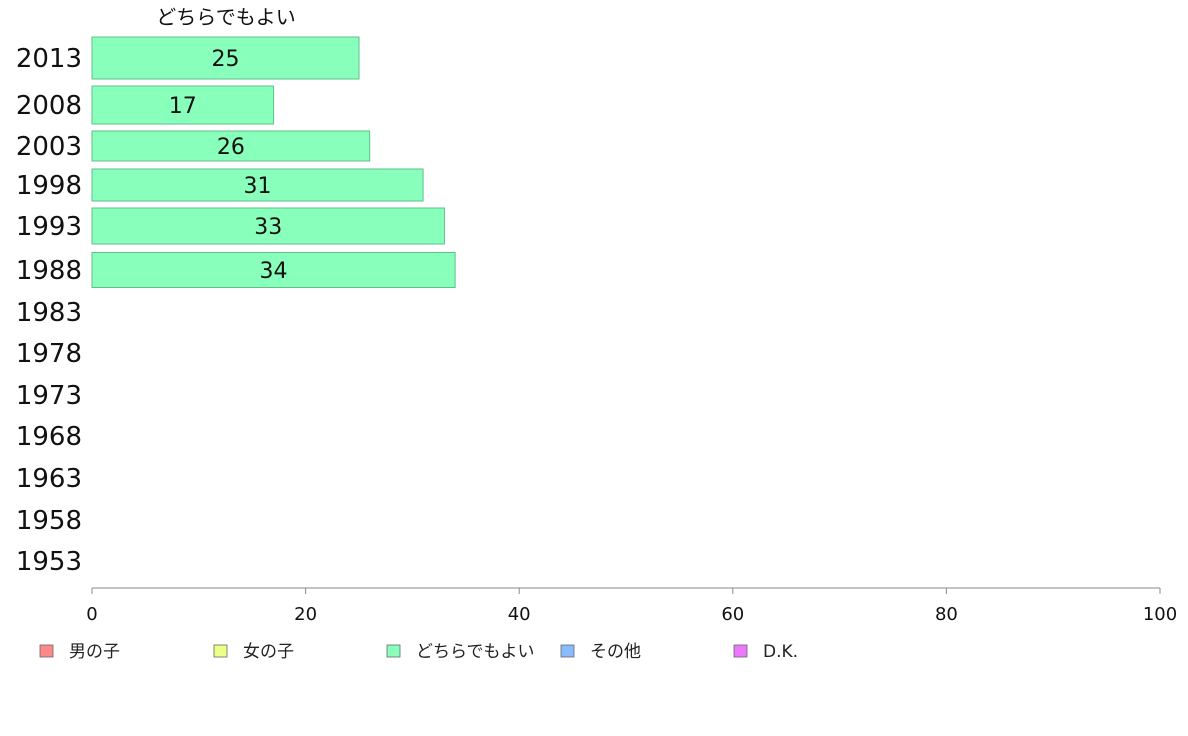 Image resolution: width=1188 pixels, height=736 pixels. Describe the element at coordinates (49, 271) in the screenshot. I see `year-label-1988: 1988` at that location.